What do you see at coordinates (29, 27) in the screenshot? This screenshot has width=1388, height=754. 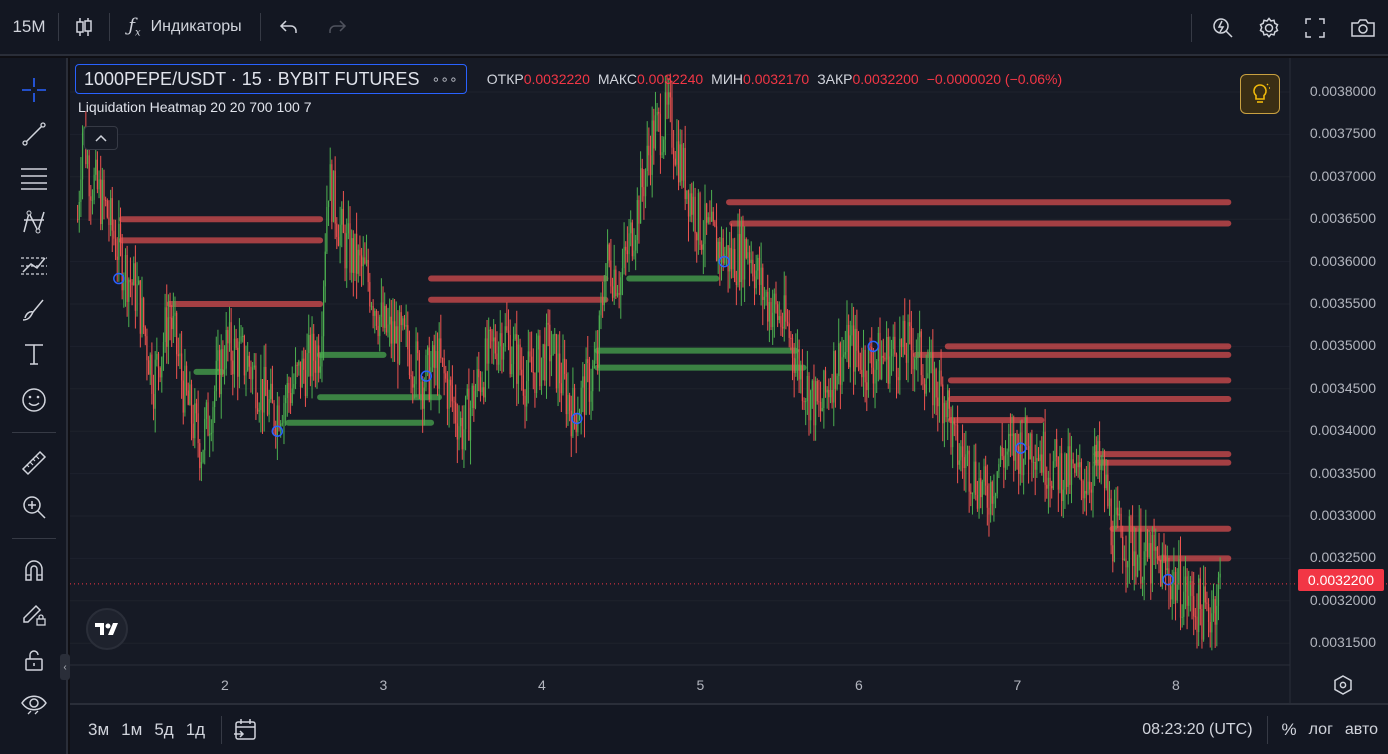 I see `interval-button: 15M` at bounding box center [29, 27].